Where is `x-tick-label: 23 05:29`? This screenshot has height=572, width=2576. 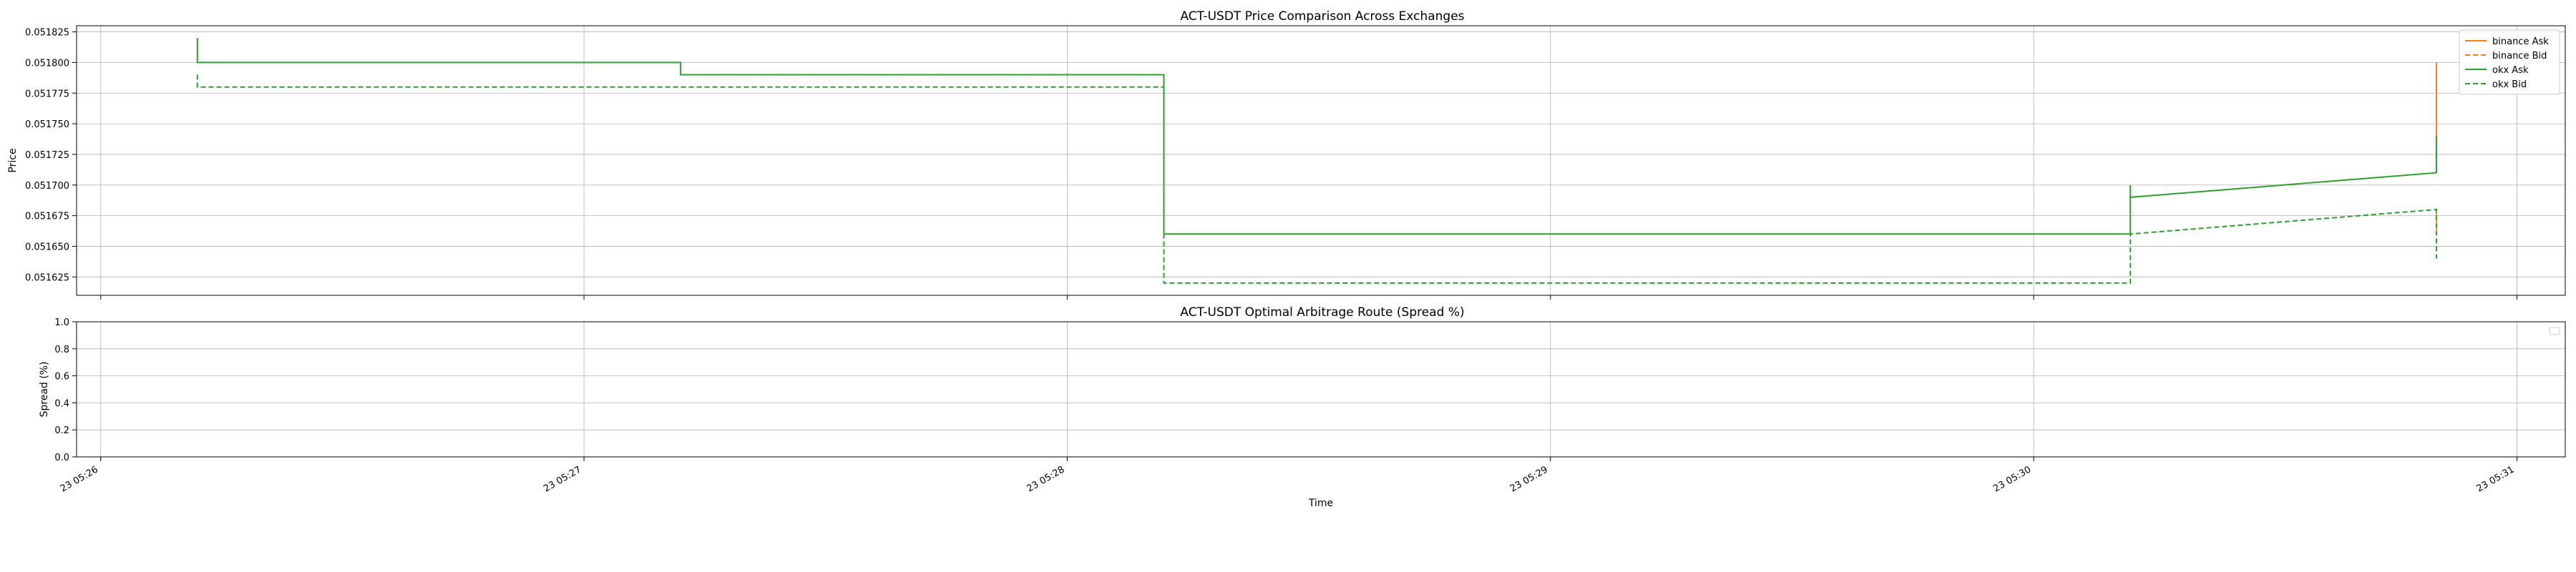 x-tick-label: 23 05:29 is located at coordinates (1529, 479).